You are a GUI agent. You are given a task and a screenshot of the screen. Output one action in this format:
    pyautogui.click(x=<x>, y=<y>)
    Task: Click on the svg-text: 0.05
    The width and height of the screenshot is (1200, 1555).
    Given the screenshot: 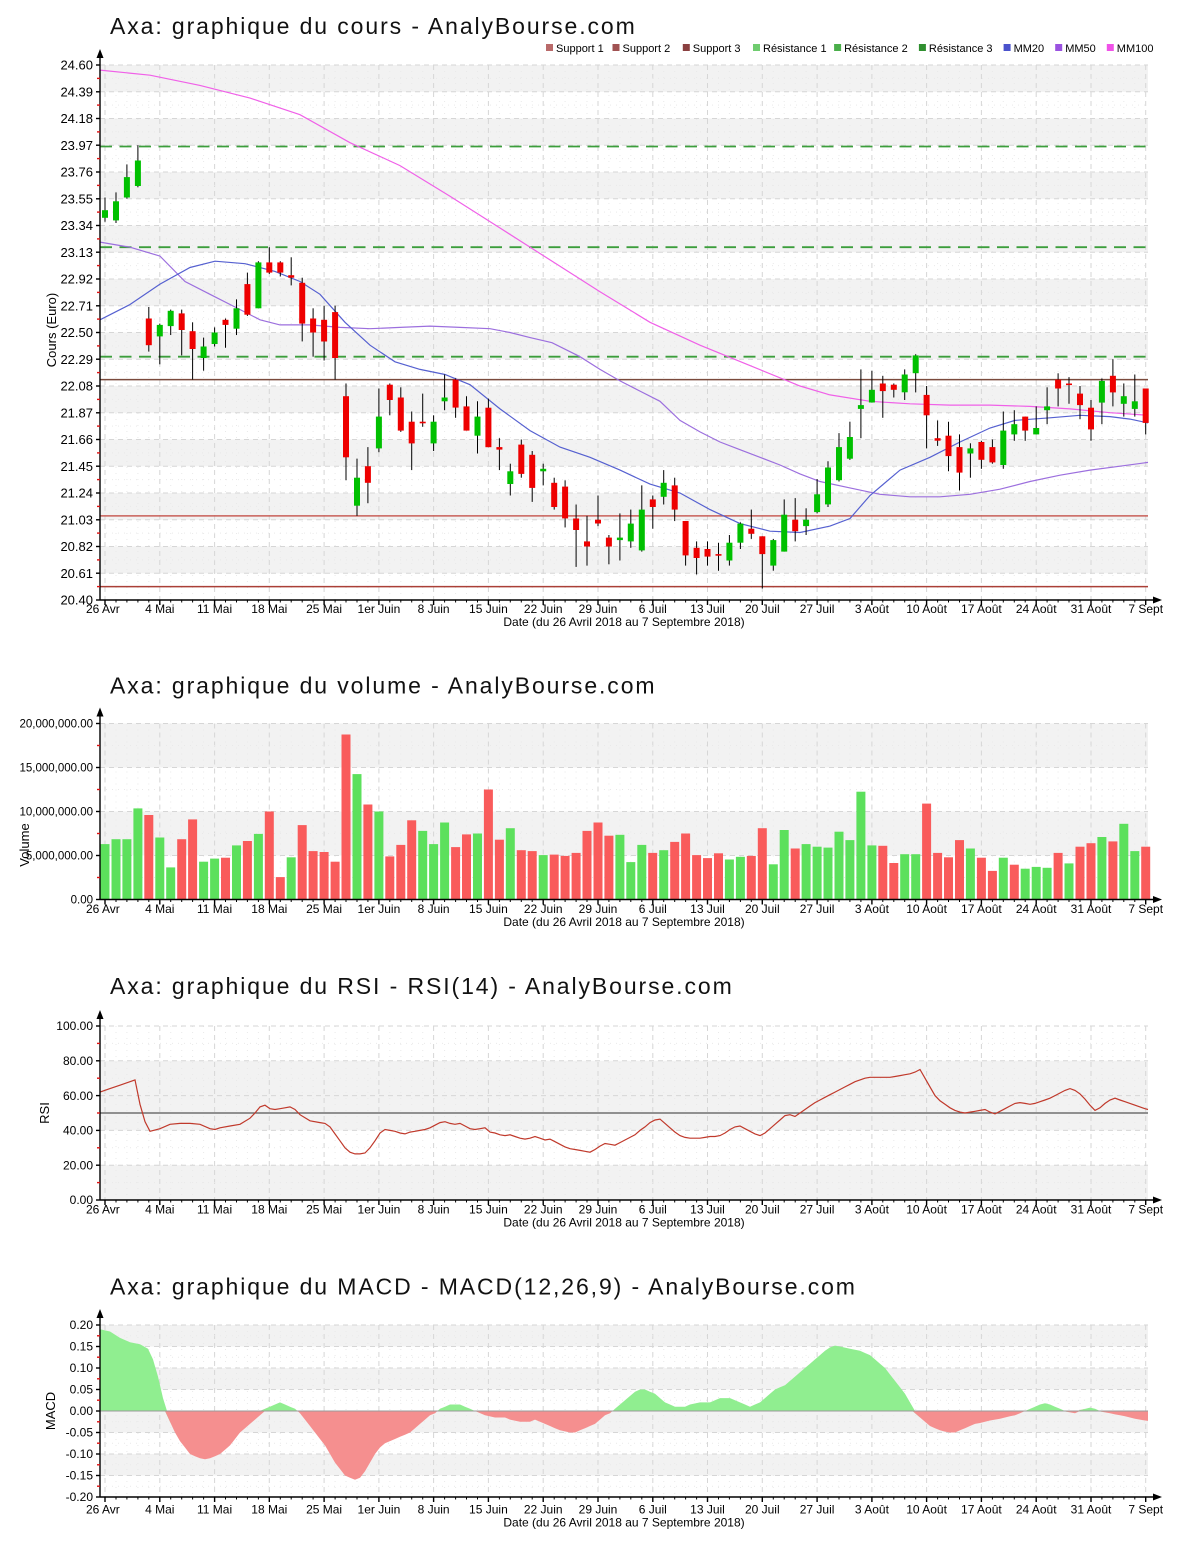 What is the action you would take?
    pyautogui.click(x=82, y=1390)
    